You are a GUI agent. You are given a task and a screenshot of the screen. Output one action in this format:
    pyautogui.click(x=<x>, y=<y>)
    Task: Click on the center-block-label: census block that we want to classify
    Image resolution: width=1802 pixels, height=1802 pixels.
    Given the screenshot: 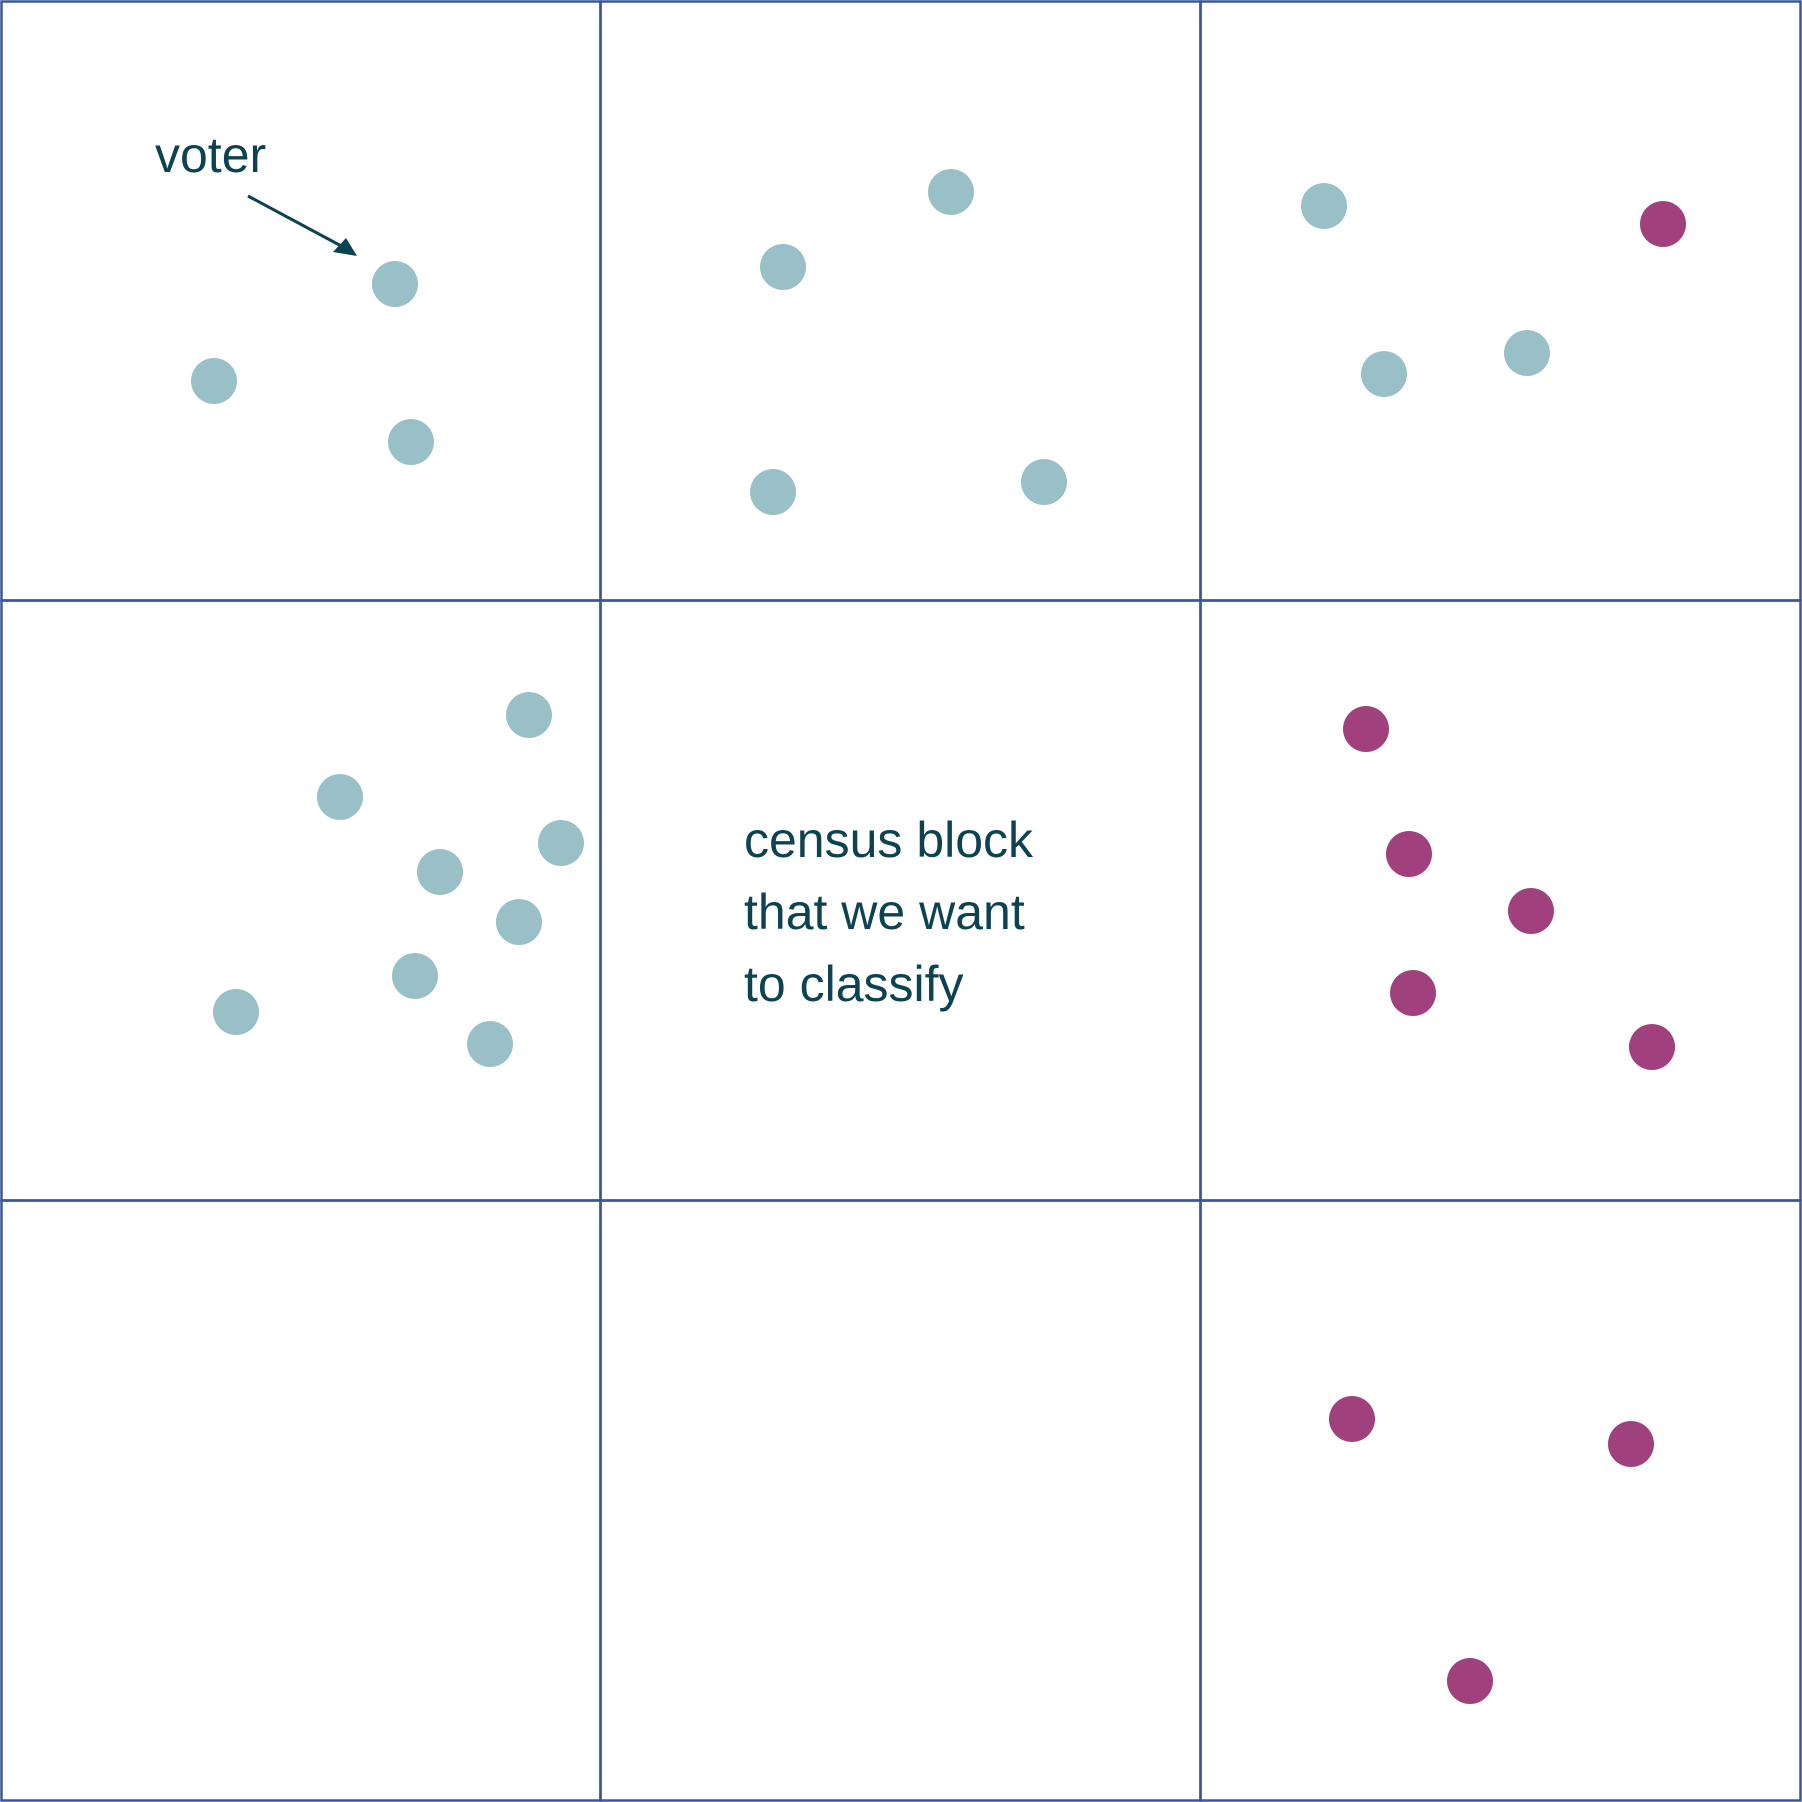 What is the action you would take?
    pyautogui.click(x=889, y=912)
    